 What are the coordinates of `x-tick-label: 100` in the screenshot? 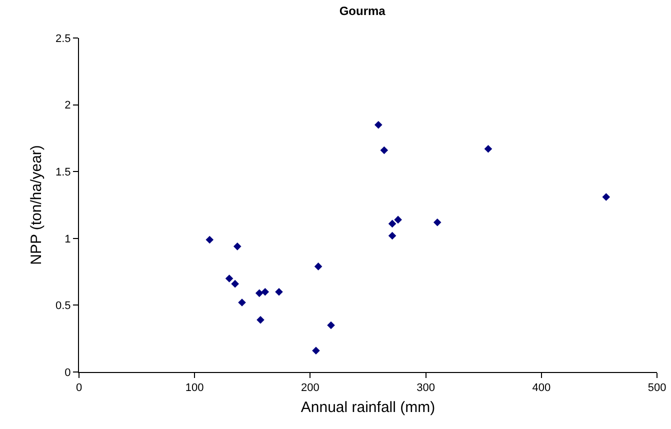 It's located at (194, 388).